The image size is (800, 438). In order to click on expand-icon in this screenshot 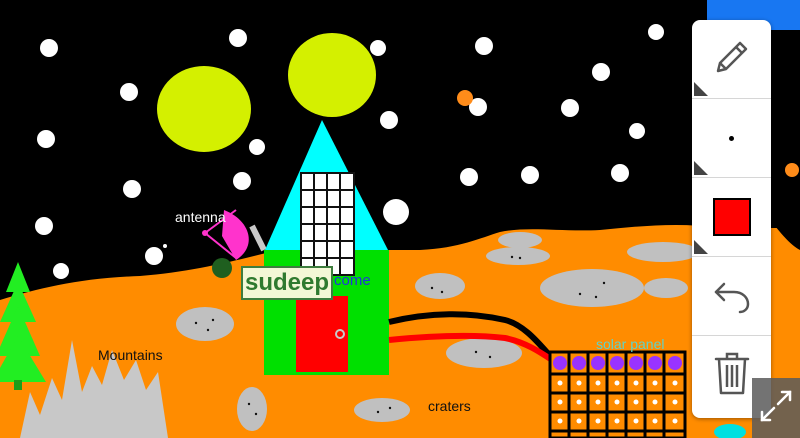, I will do `click(776, 408)`.